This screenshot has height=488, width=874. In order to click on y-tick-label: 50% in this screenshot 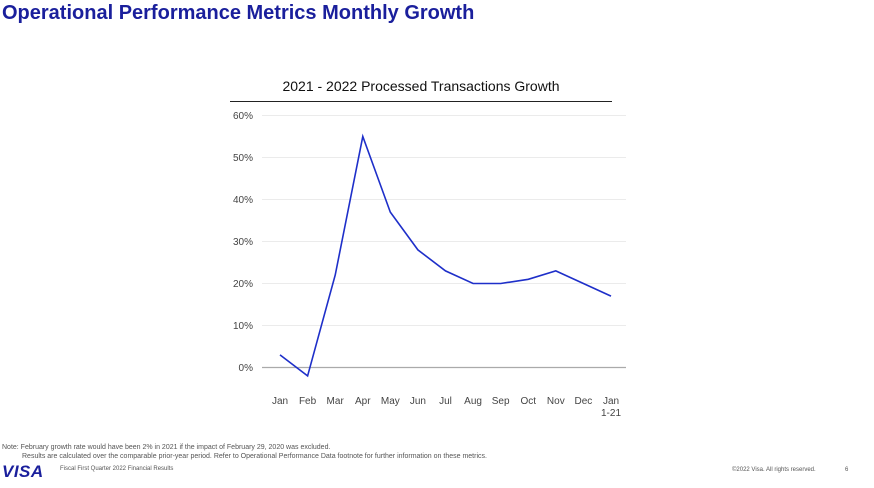, I will do `click(243, 158)`.